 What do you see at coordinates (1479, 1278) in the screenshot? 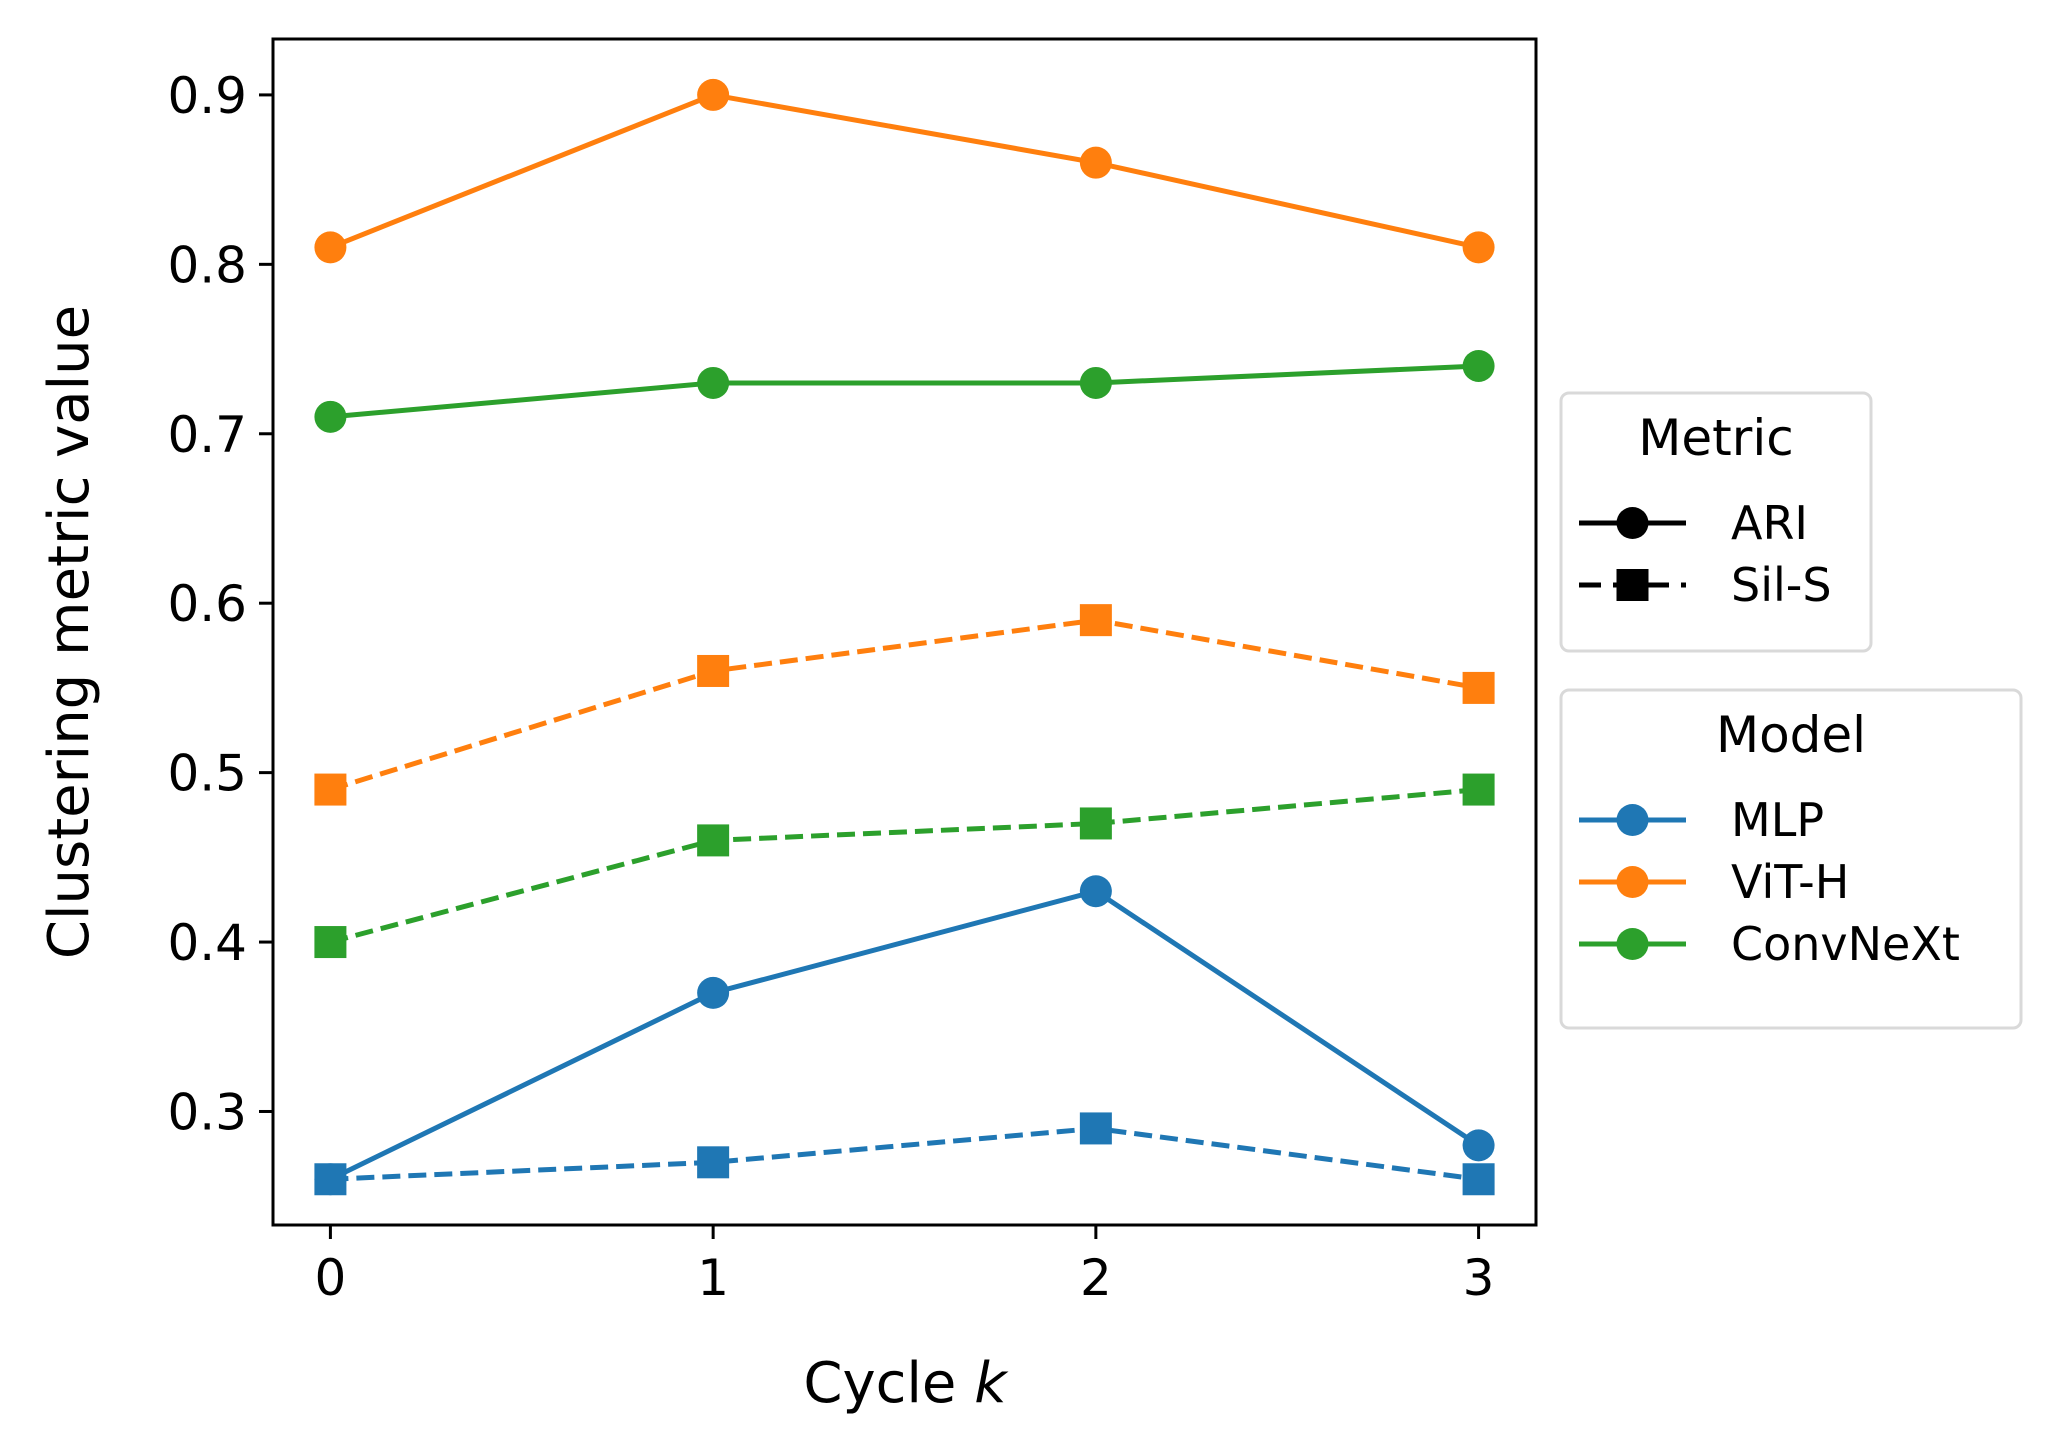
I see `x-tick-label: 3` at bounding box center [1479, 1278].